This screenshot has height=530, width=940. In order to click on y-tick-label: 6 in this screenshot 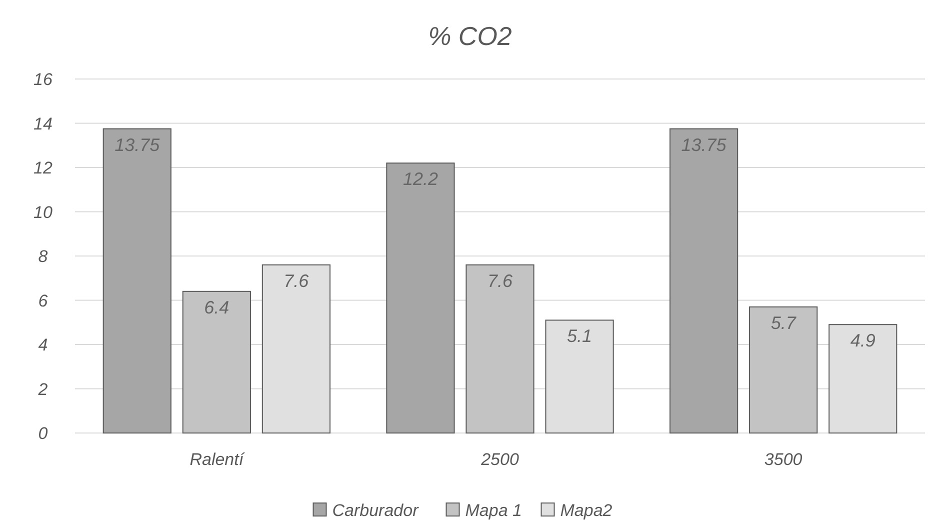, I will do `click(43, 300)`.